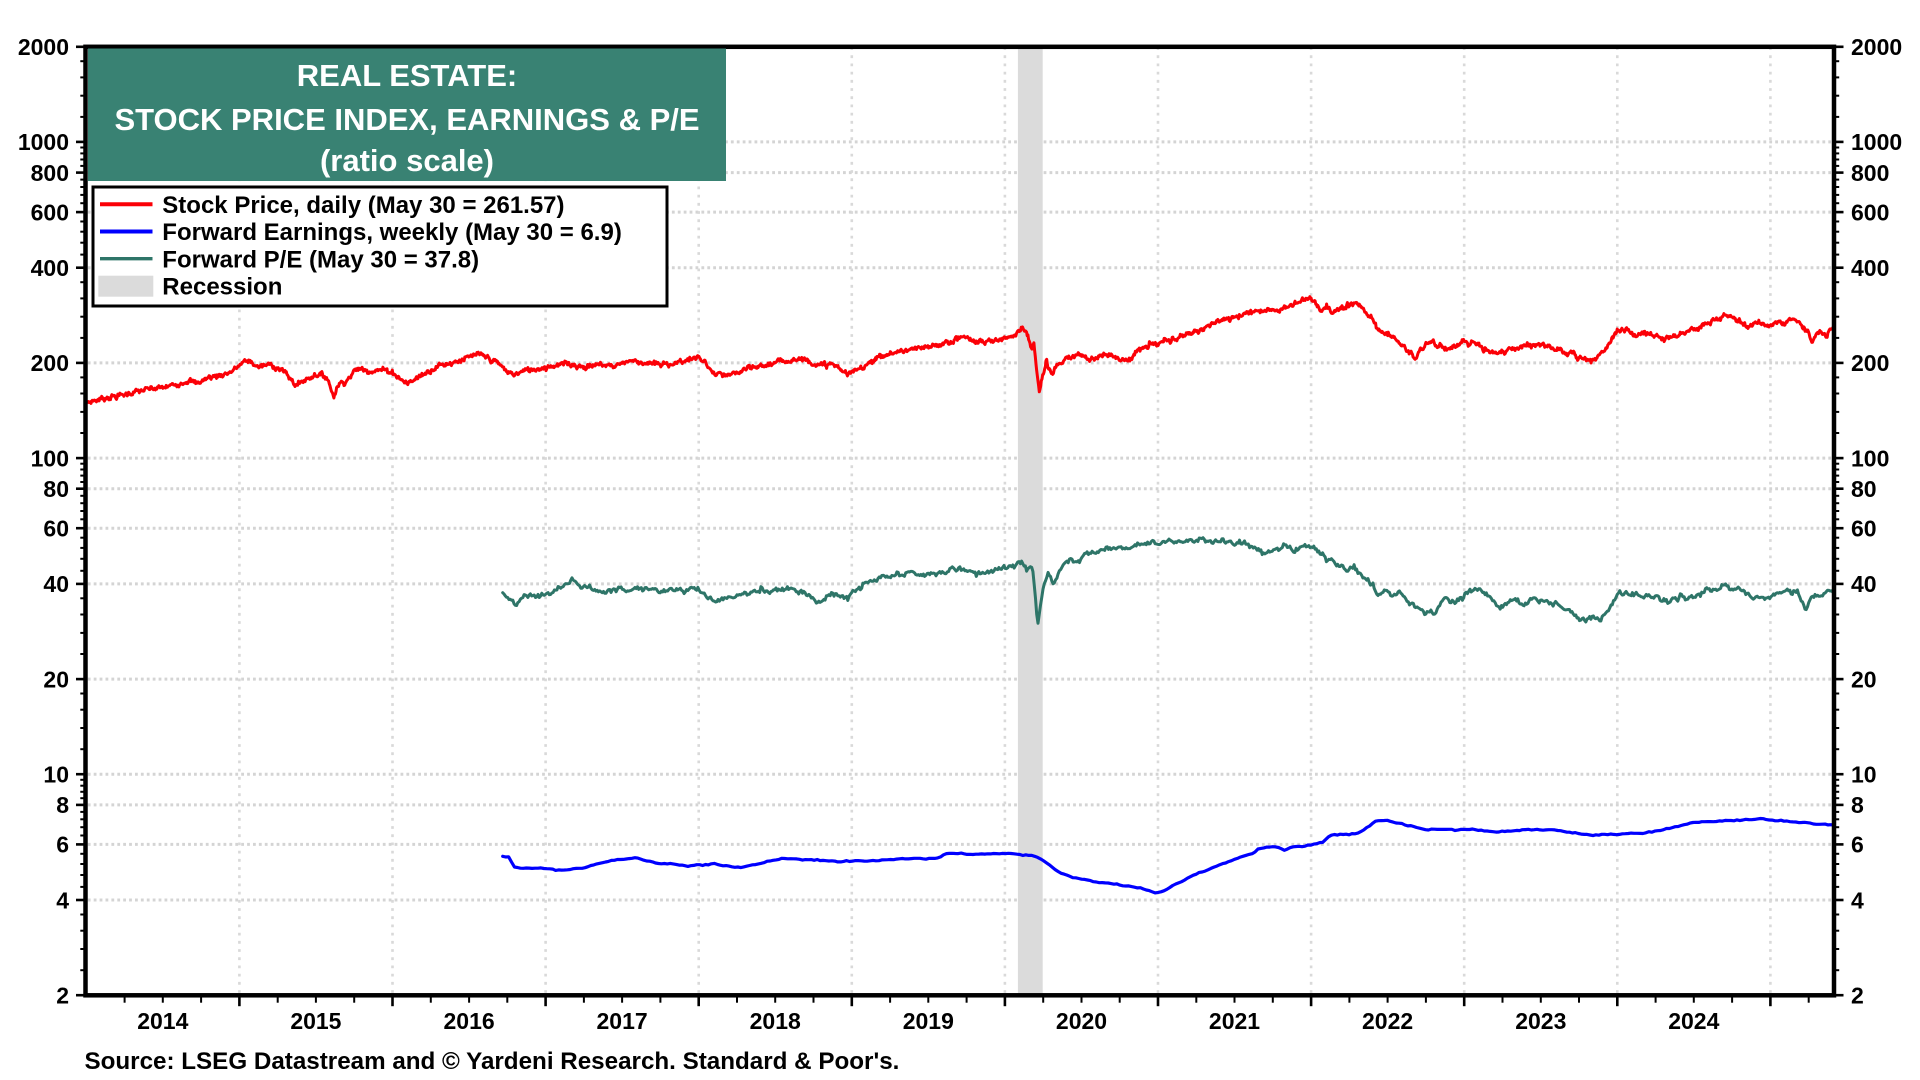 The image size is (1920, 1080). What do you see at coordinates (928, 1021) in the screenshot?
I see `svg-text: 2019` at bounding box center [928, 1021].